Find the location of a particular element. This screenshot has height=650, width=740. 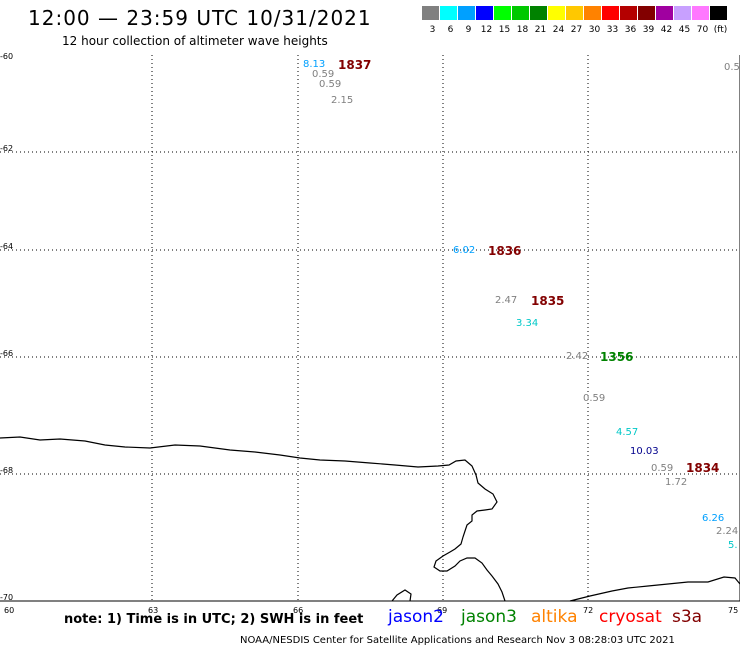

satellite-cryosat: cryosat is located at coordinates (630, 617).